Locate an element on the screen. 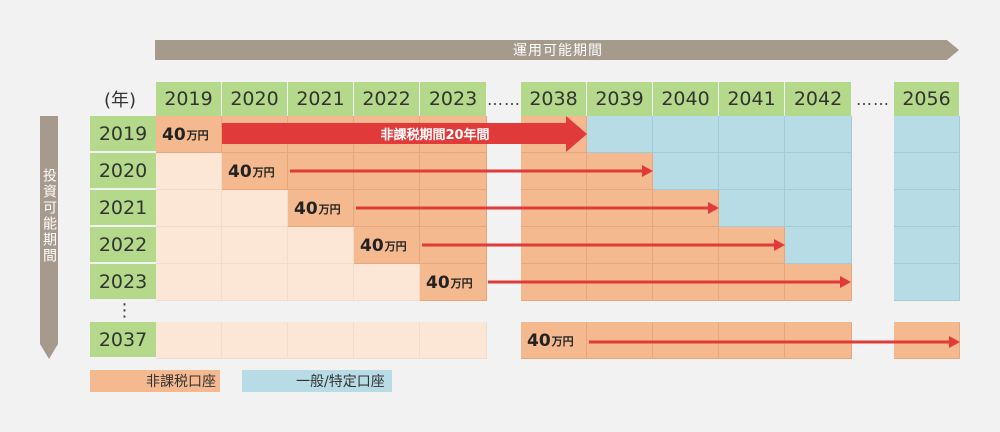 The width and height of the screenshot is (1000, 432). header-year-2039: 2039 is located at coordinates (620, 99).